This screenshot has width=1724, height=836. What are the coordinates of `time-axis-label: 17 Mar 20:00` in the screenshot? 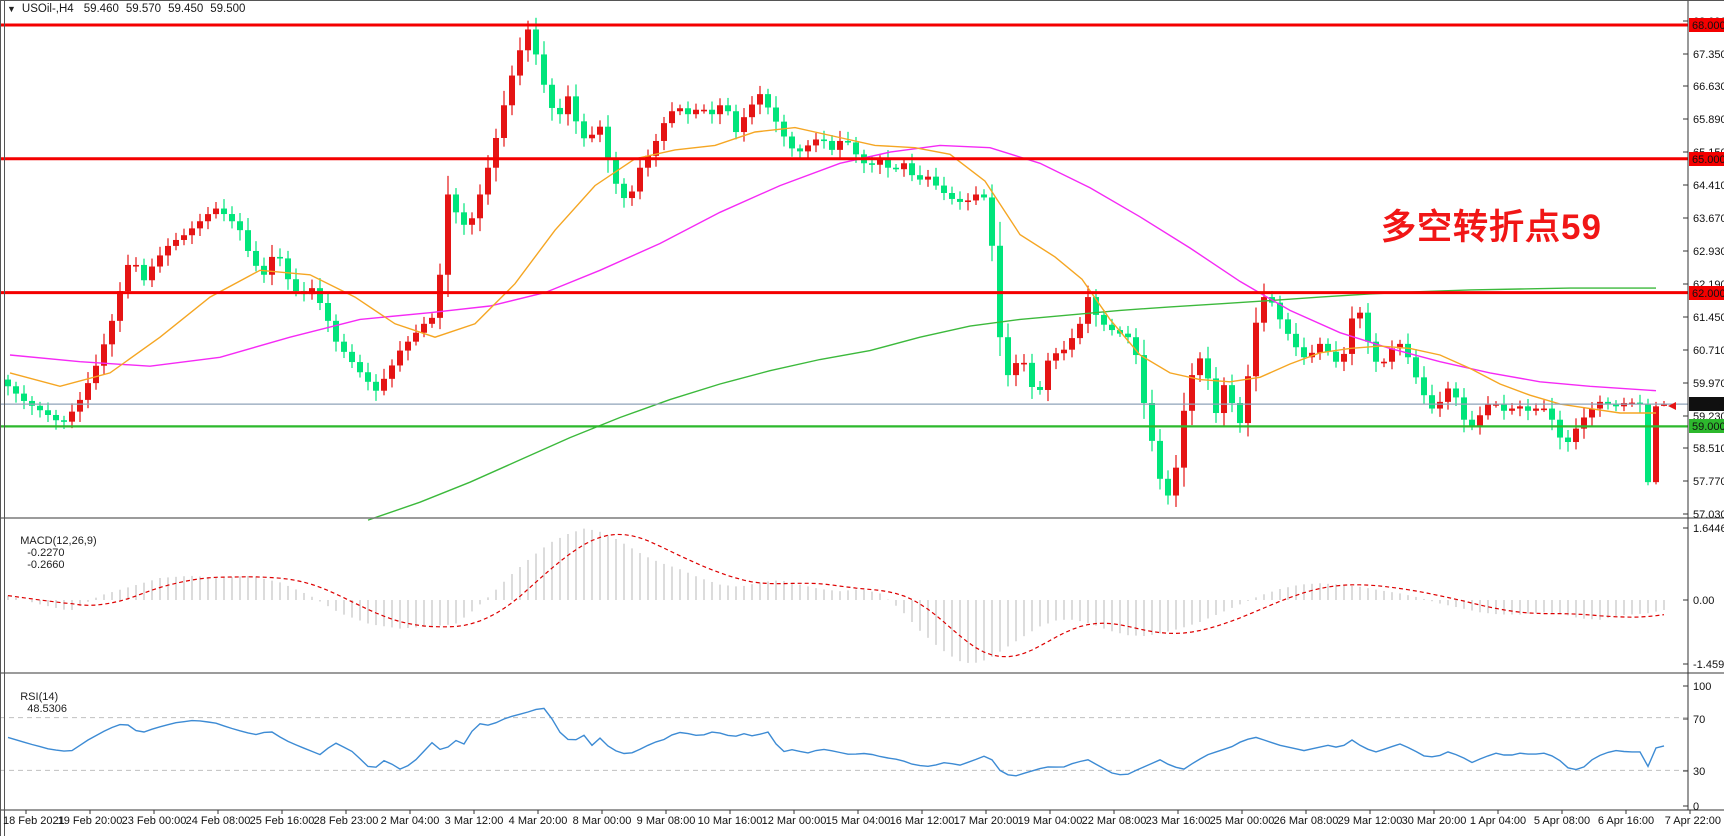 It's located at (986, 821).